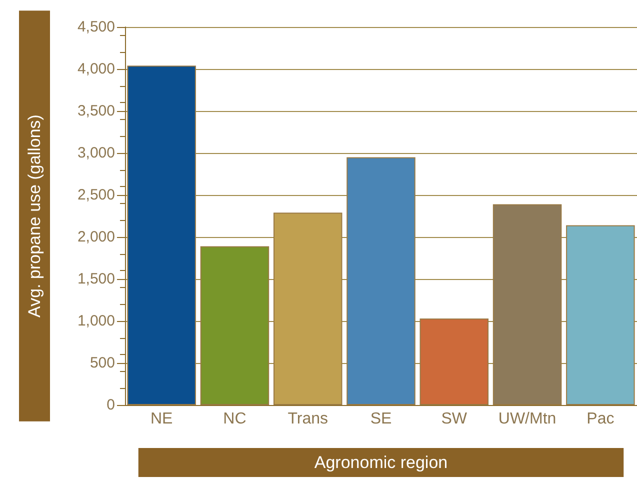  Describe the element at coordinates (96, 111) in the screenshot. I see `y-tick-label: 3,500` at that location.